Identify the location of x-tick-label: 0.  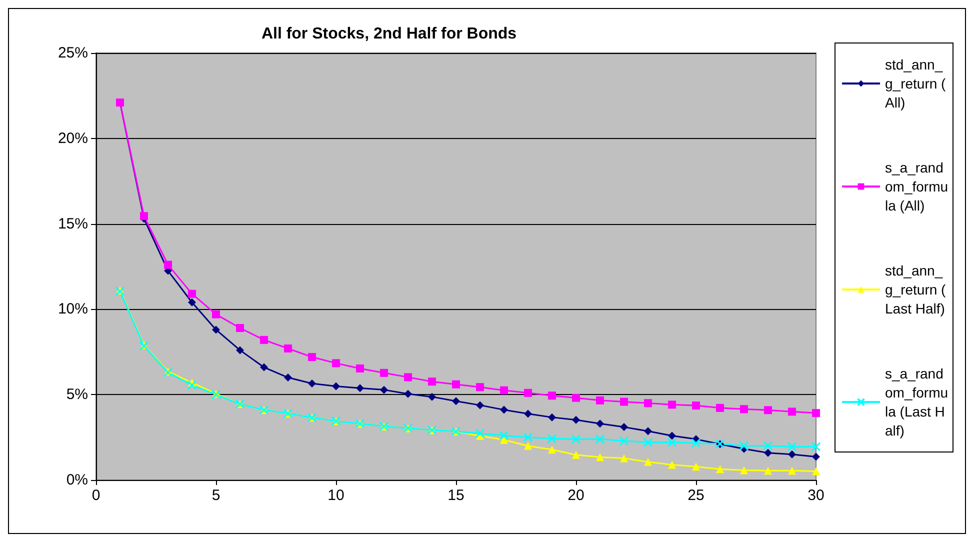
(96, 495).